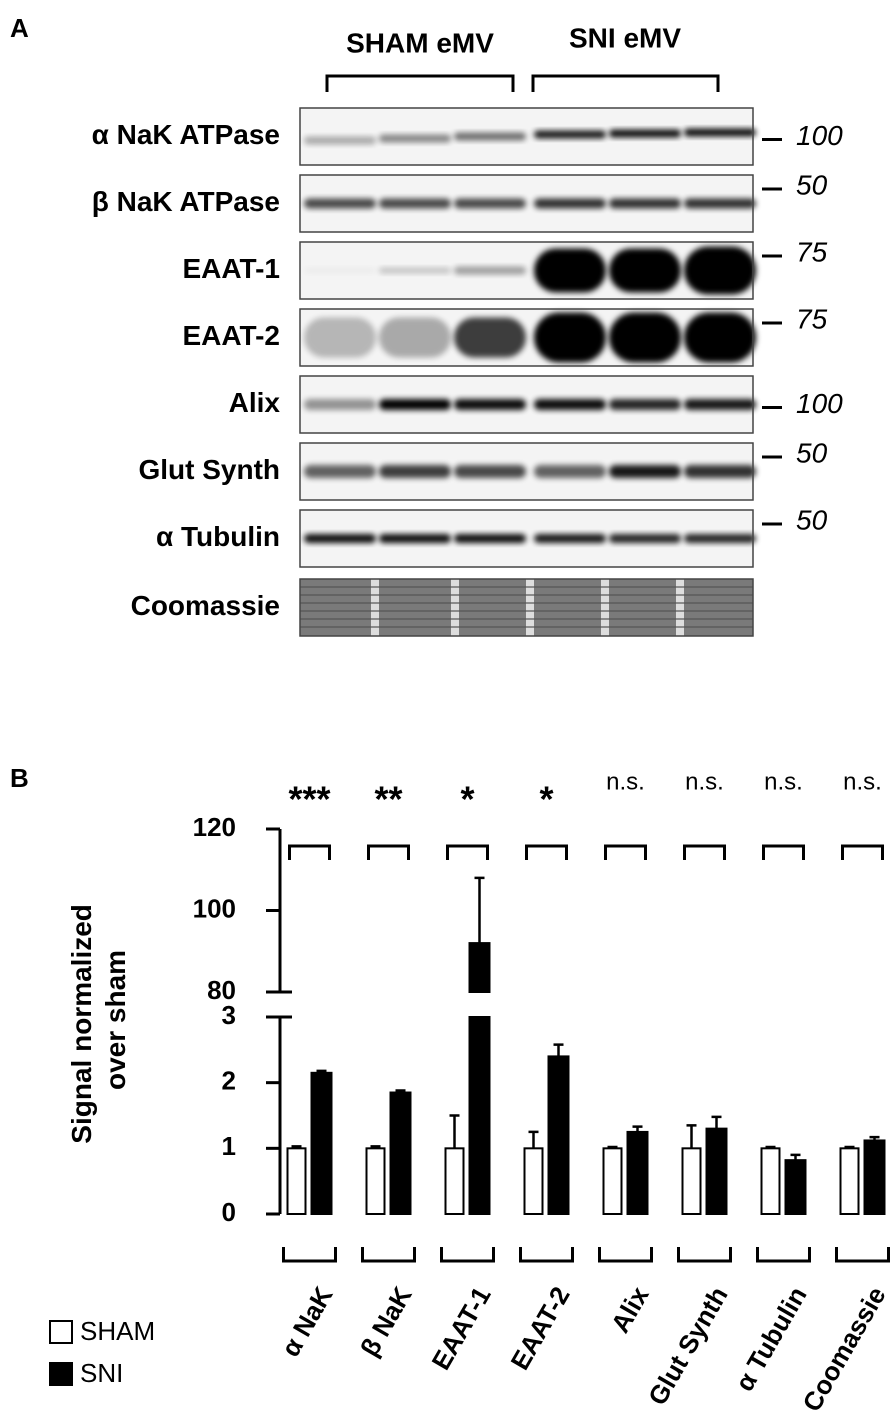  What do you see at coordinates (539, 1327) in the screenshot?
I see `x-tick-label: EAAT-2` at bounding box center [539, 1327].